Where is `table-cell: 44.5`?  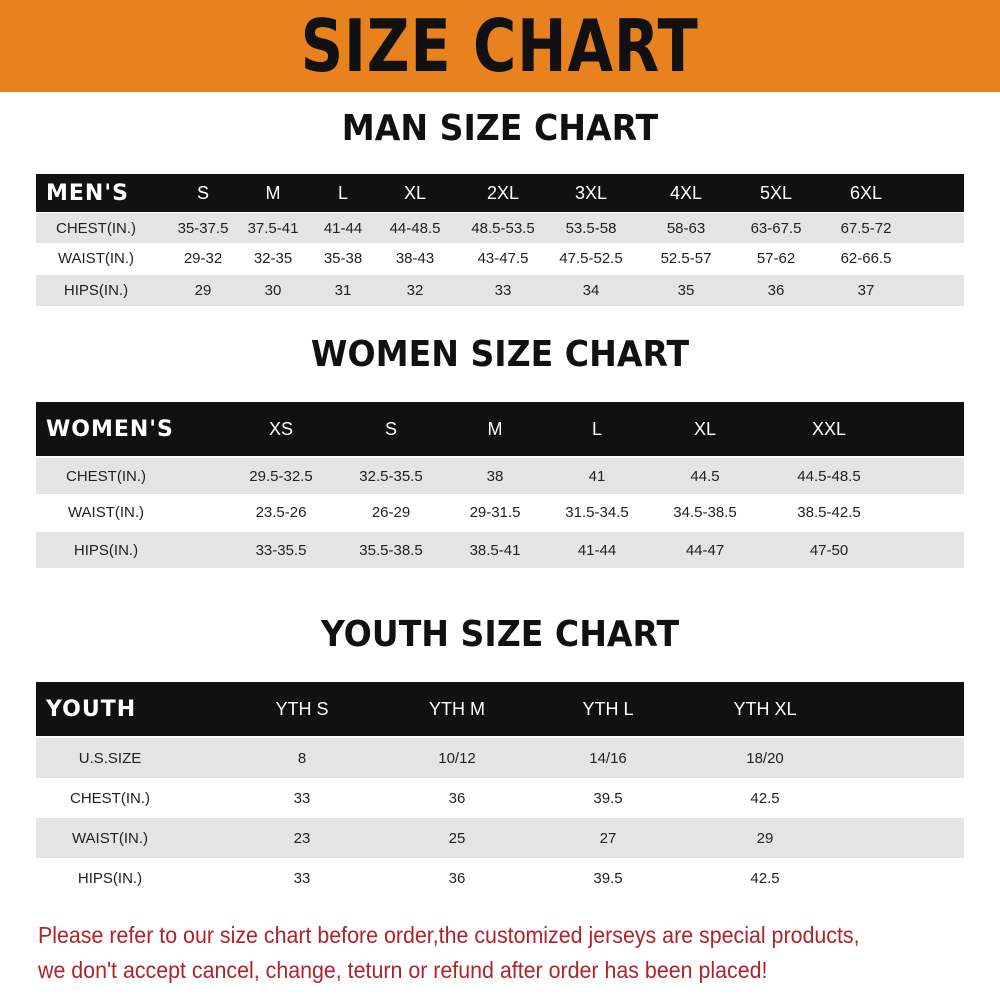 table-cell: 44.5 is located at coordinates (705, 476).